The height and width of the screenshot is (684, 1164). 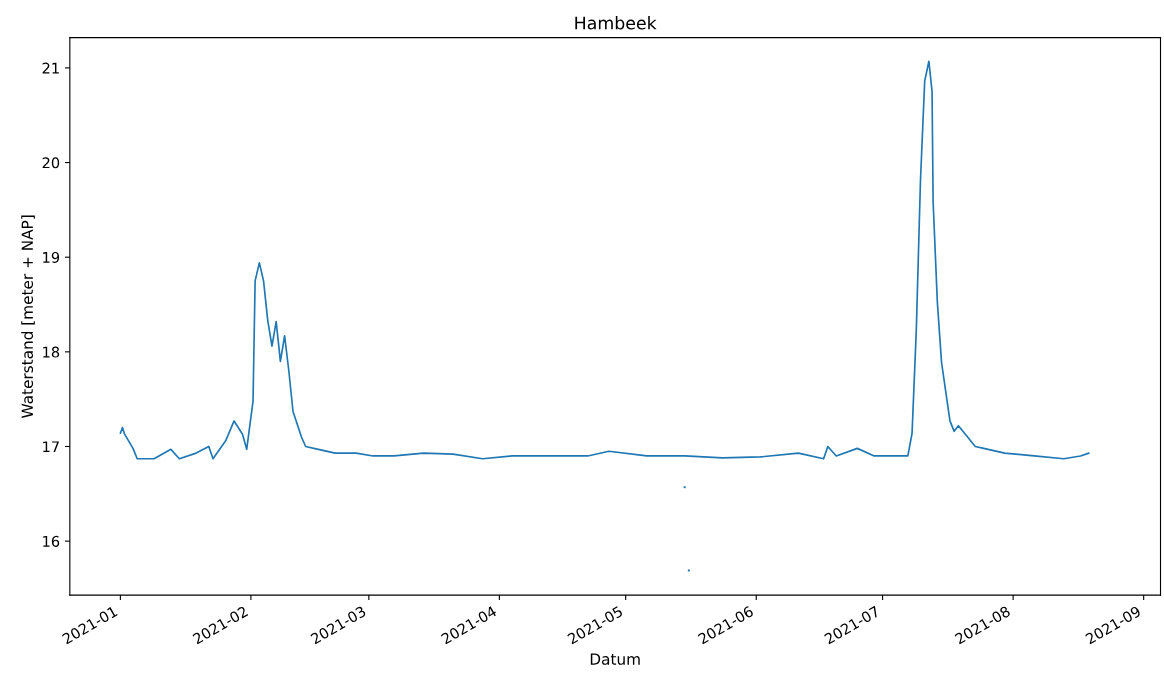 What do you see at coordinates (51, 352) in the screenshot?
I see `y-tick-label: 18` at bounding box center [51, 352].